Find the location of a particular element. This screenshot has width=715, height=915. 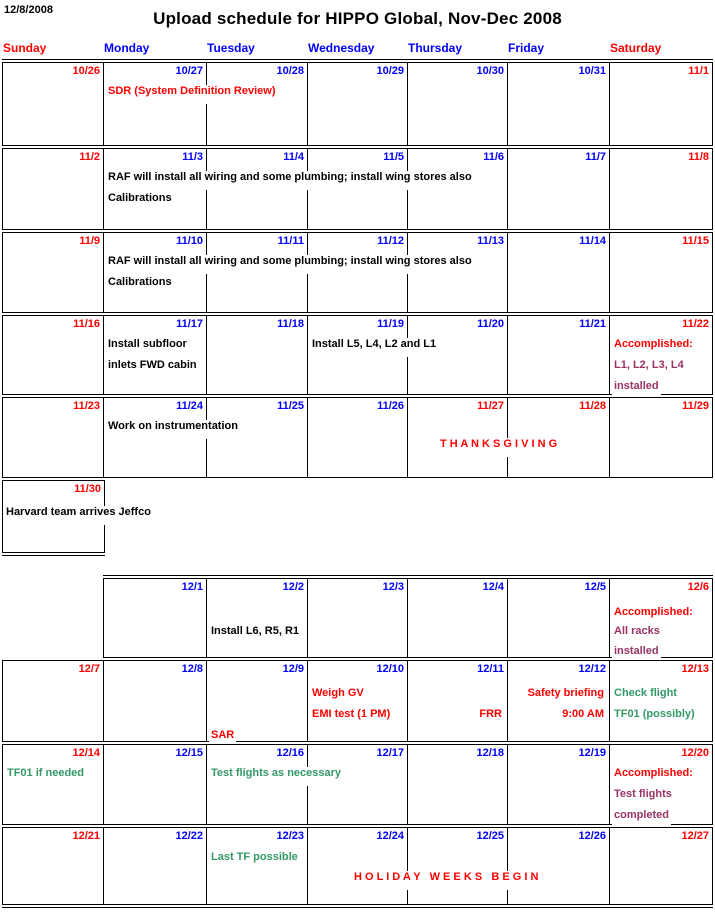

date-label: 12/17 is located at coordinates (390, 753).